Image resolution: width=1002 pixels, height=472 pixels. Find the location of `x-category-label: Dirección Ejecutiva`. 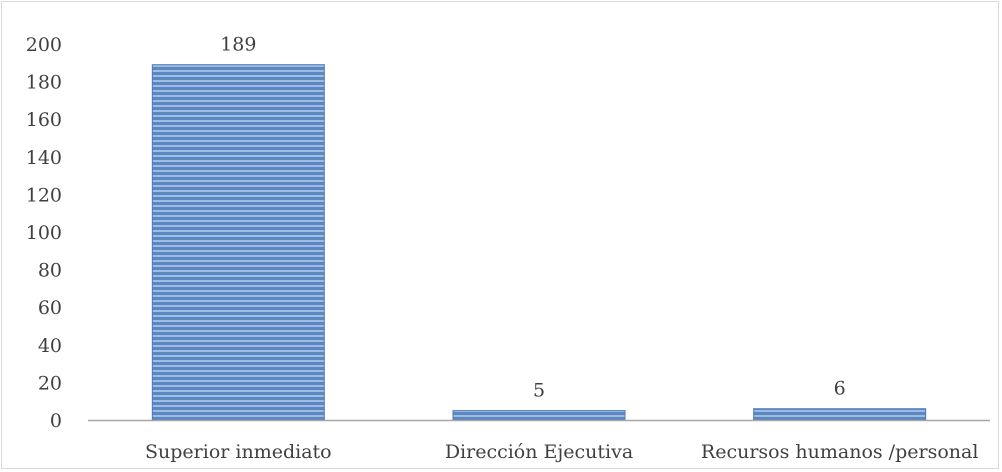

x-category-label: Dirección Ejecutiva is located at coordinates (539, 452).